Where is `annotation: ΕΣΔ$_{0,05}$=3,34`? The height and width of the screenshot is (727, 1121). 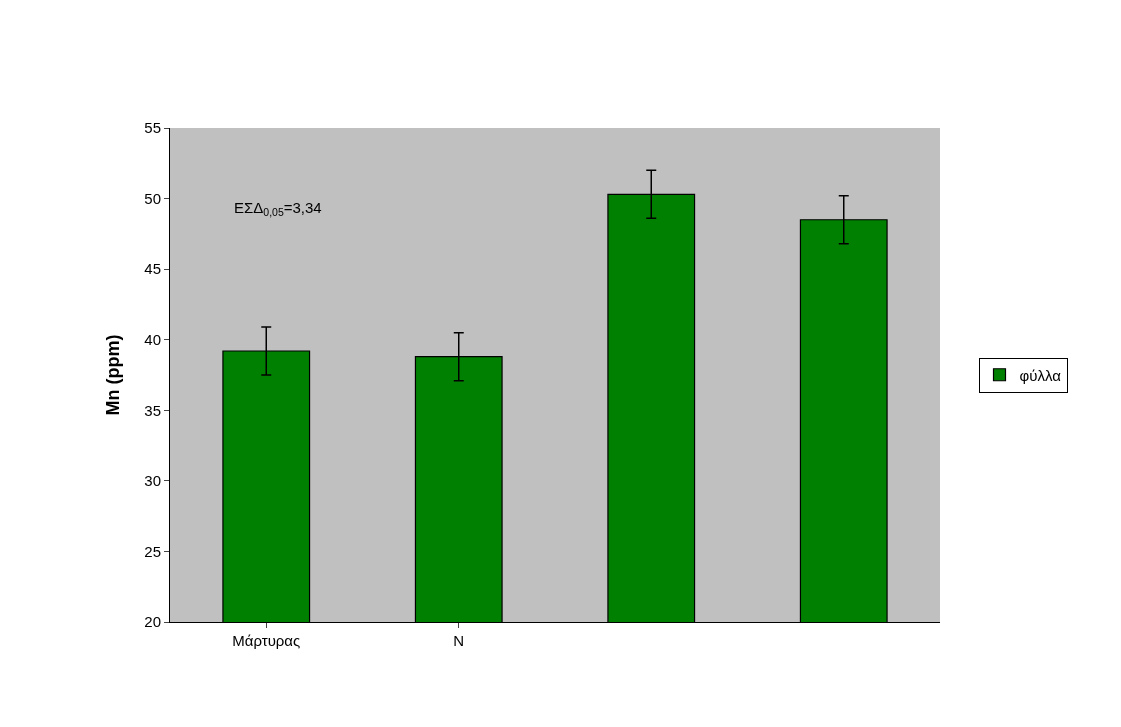
annotation: ΕΣΔ$_{0,05}$=3,34 is located at coordinates (278, 209).